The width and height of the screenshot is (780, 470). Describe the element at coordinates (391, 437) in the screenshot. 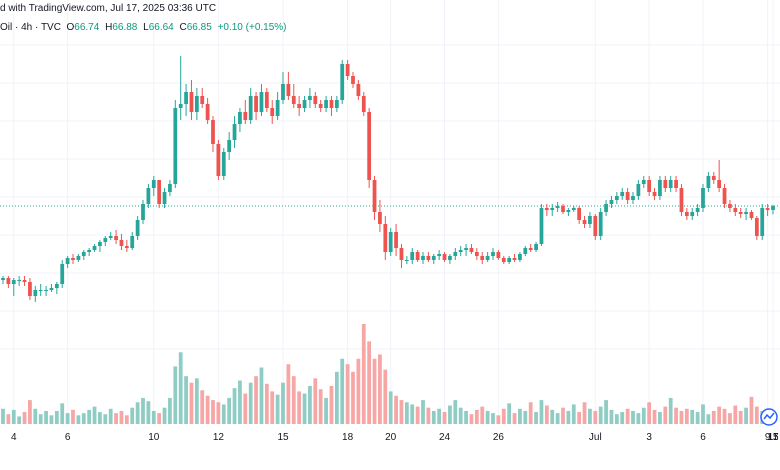

I see `x-tick-label: 20` at that location.